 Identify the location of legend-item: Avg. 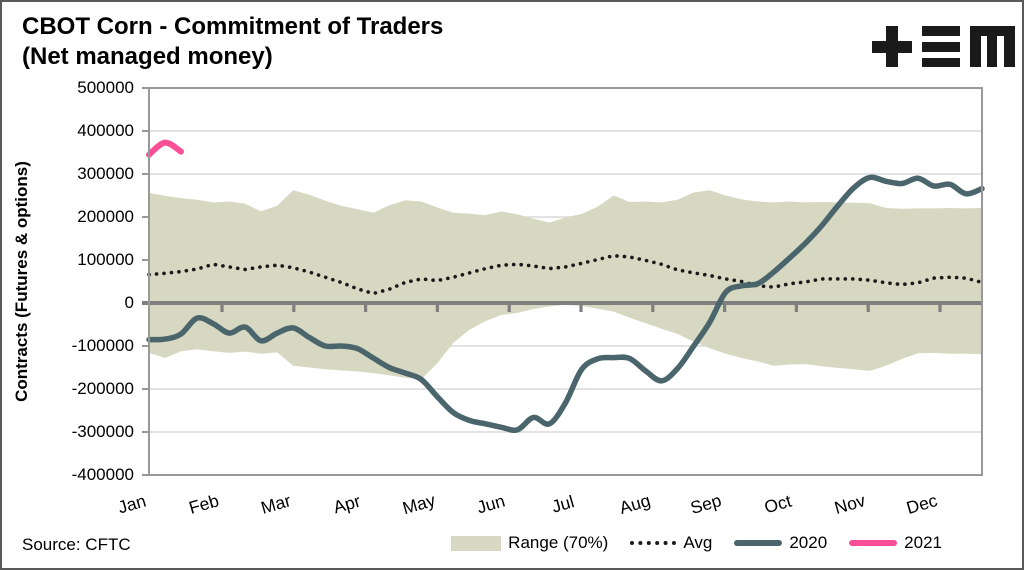
(671, 543).